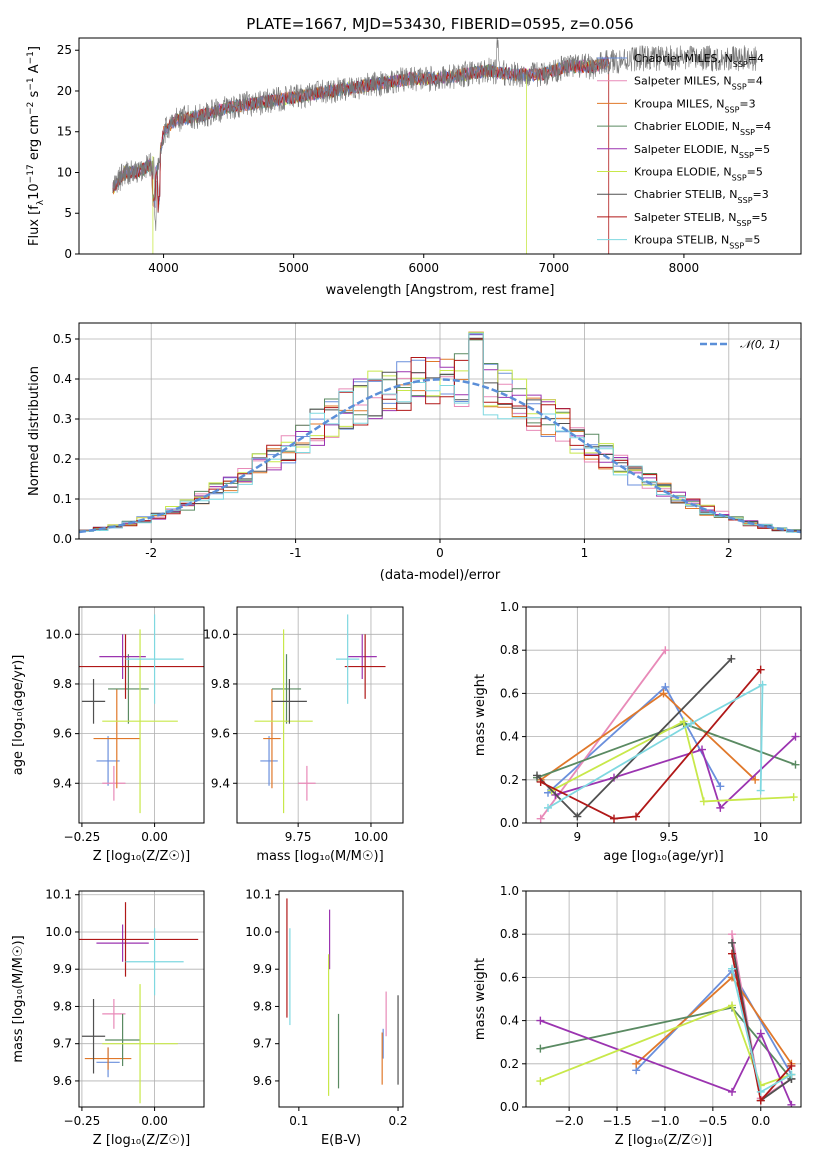  I want to click on histogram-series, so click(440, 434).